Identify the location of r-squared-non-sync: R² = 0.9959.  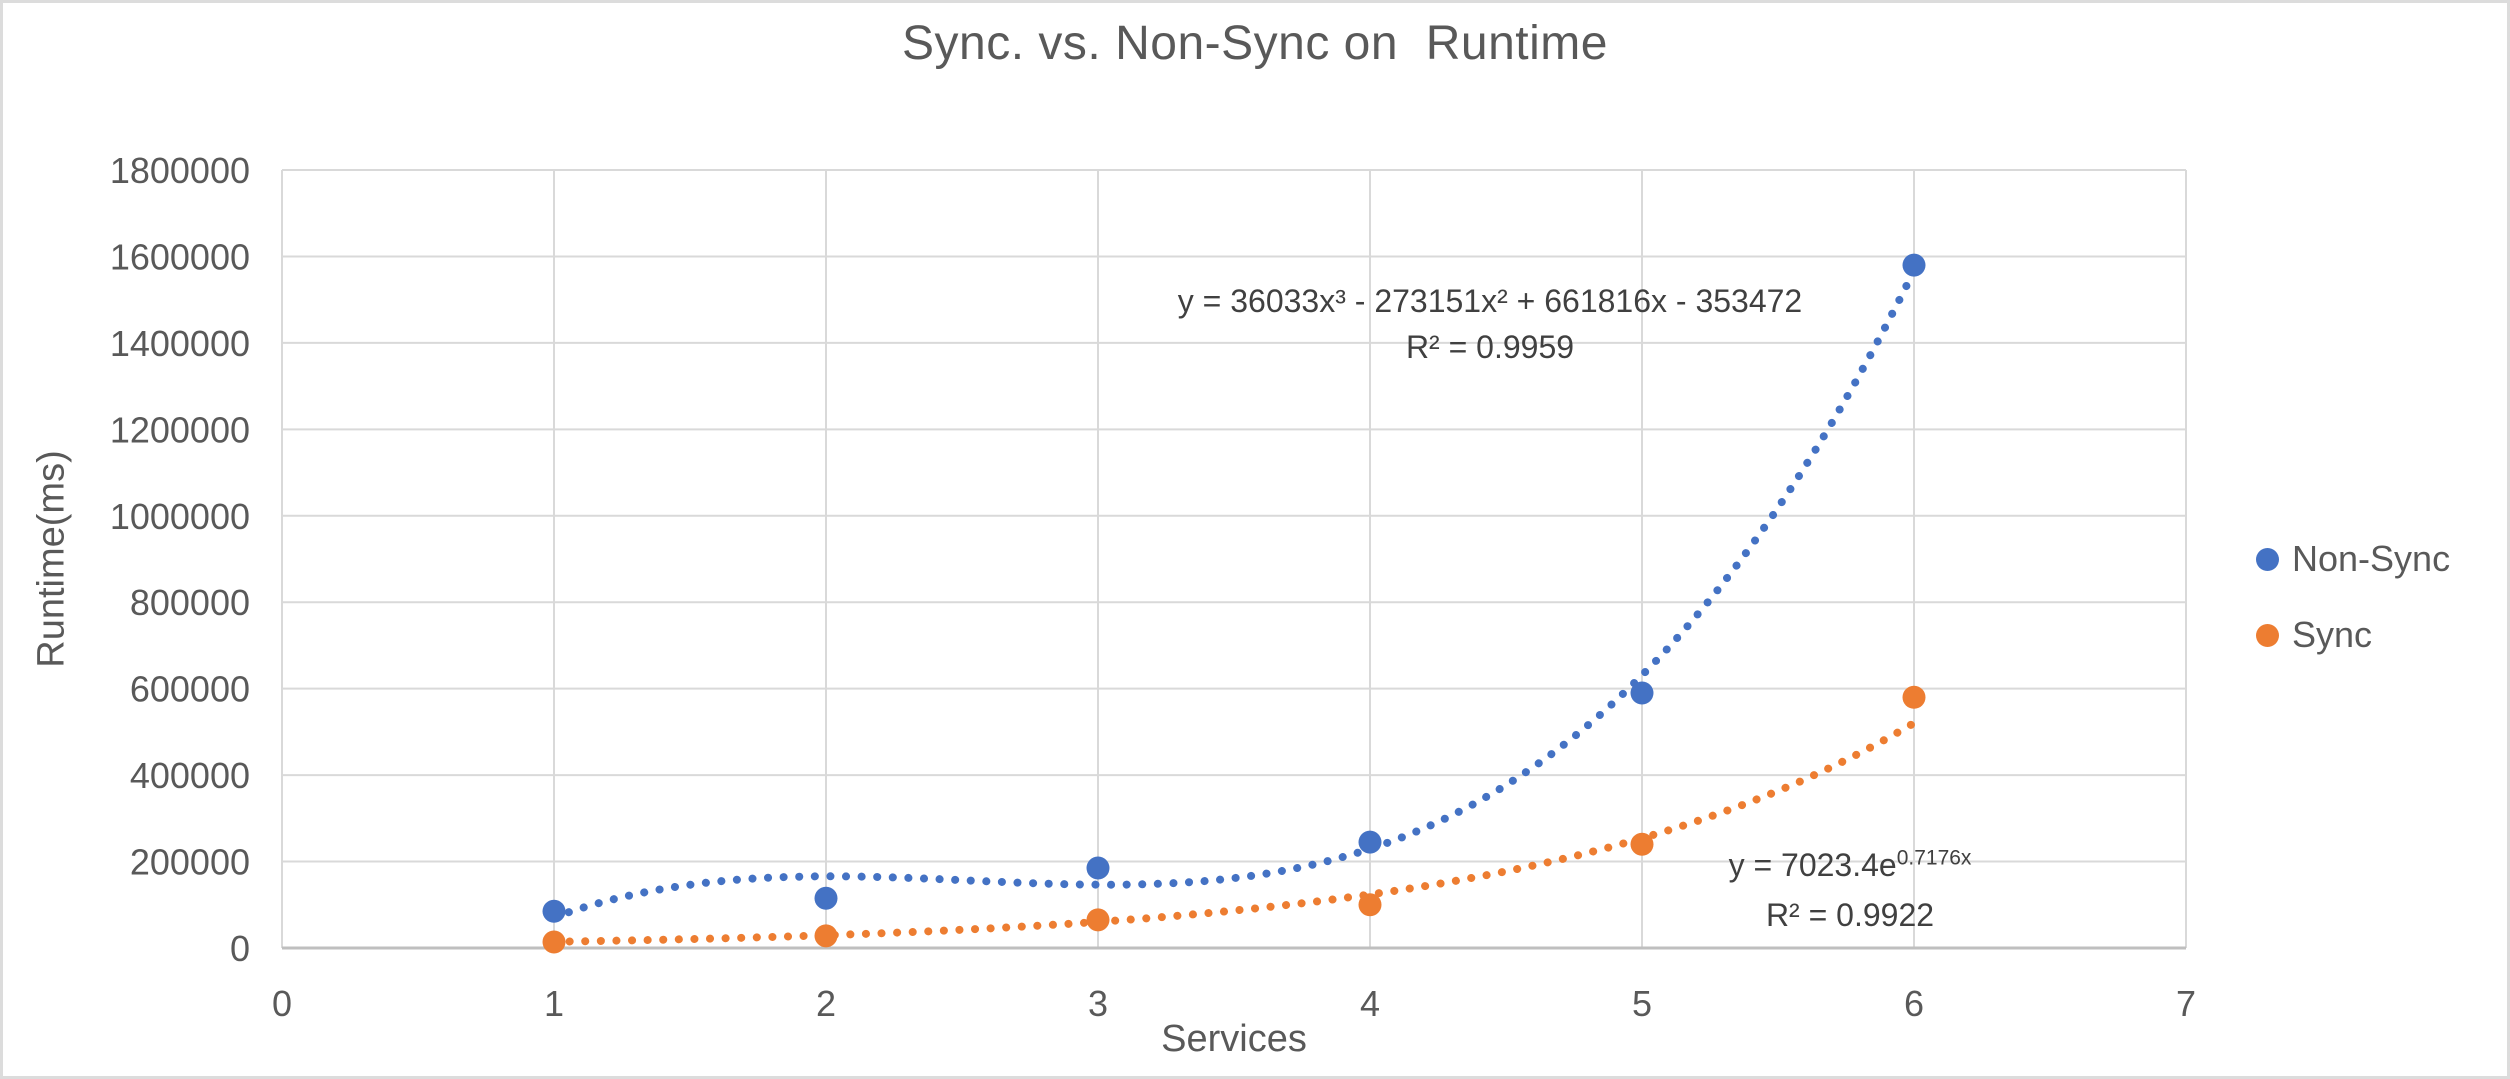
(1490, 347).